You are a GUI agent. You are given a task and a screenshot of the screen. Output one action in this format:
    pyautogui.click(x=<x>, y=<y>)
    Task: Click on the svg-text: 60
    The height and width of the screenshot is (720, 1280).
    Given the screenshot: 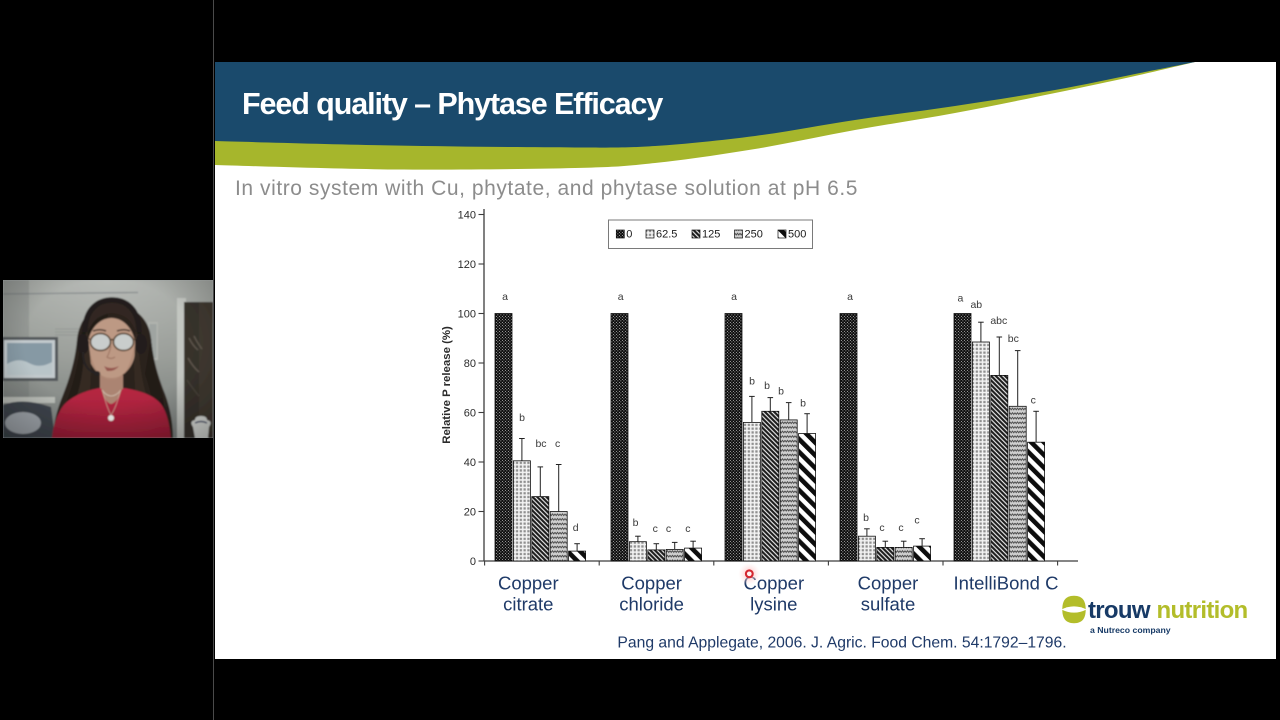 What is the action you would take?
    pyautogui.click(x=470, y=413)
    